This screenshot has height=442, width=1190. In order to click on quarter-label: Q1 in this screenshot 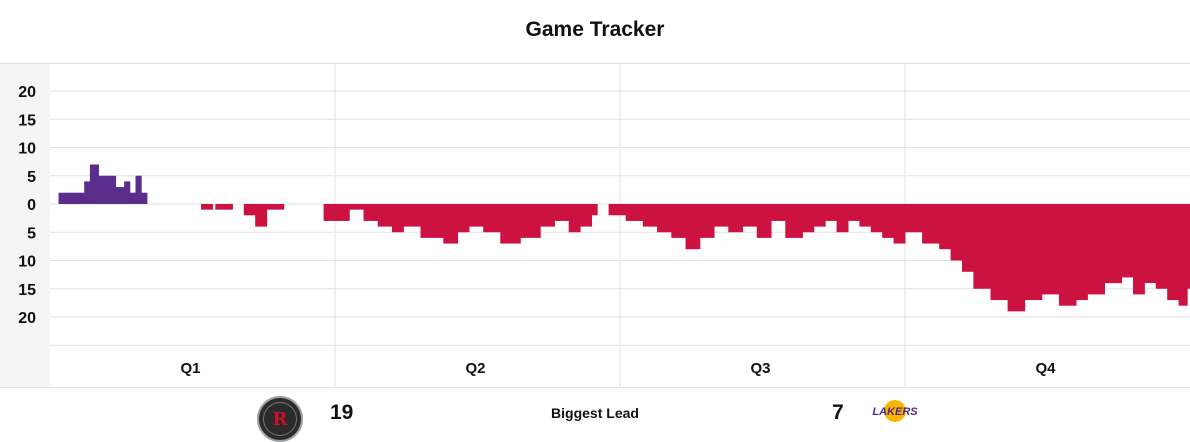, I will do `click(190, 368)`.